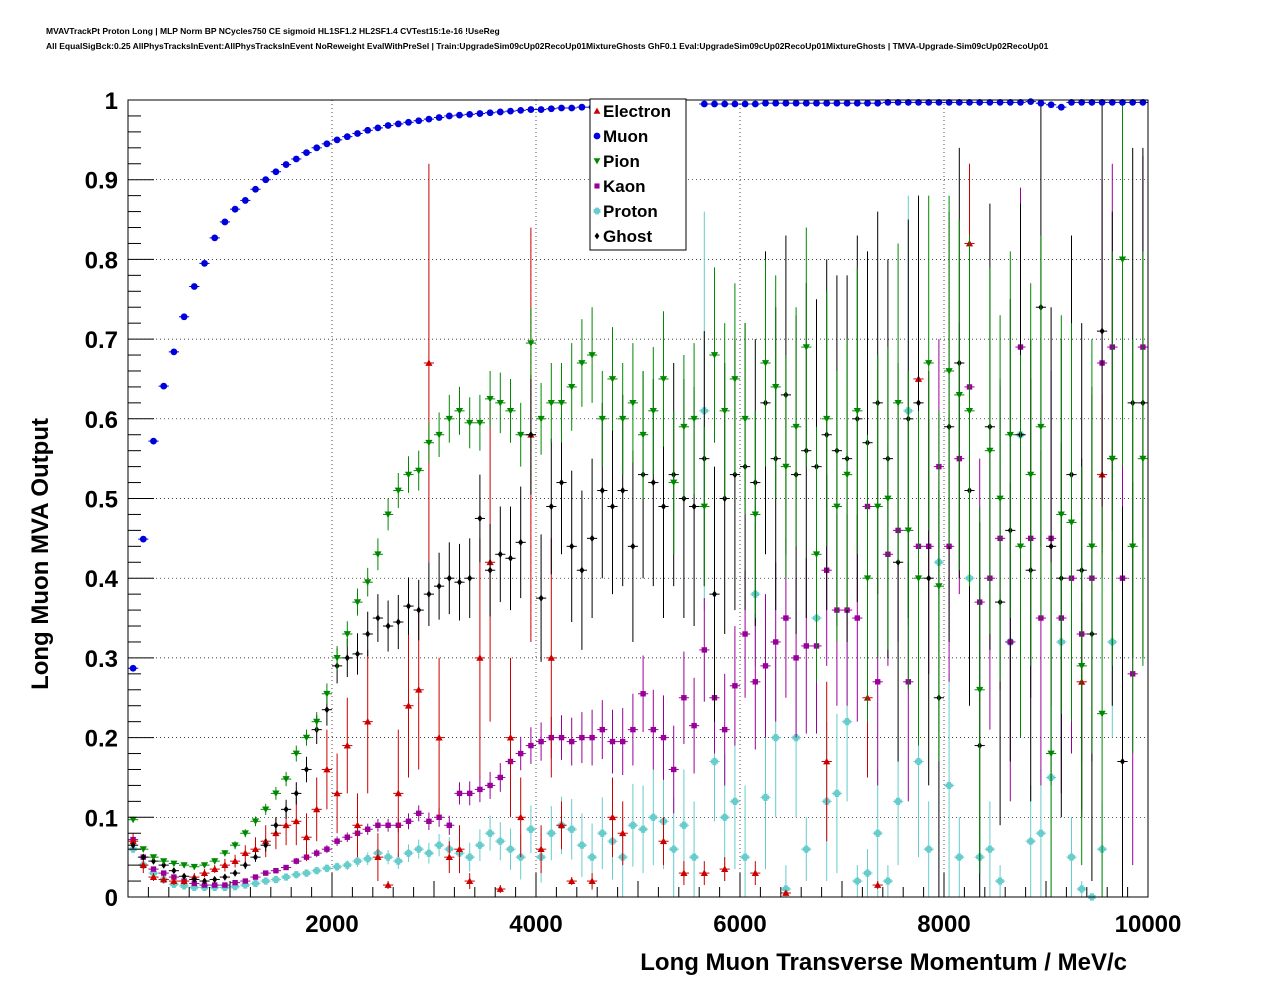  What do you see at coordinates (101, 420) in the screenshot?
I see `y-tick-label: 0.6` at bounding box center [101, 420].